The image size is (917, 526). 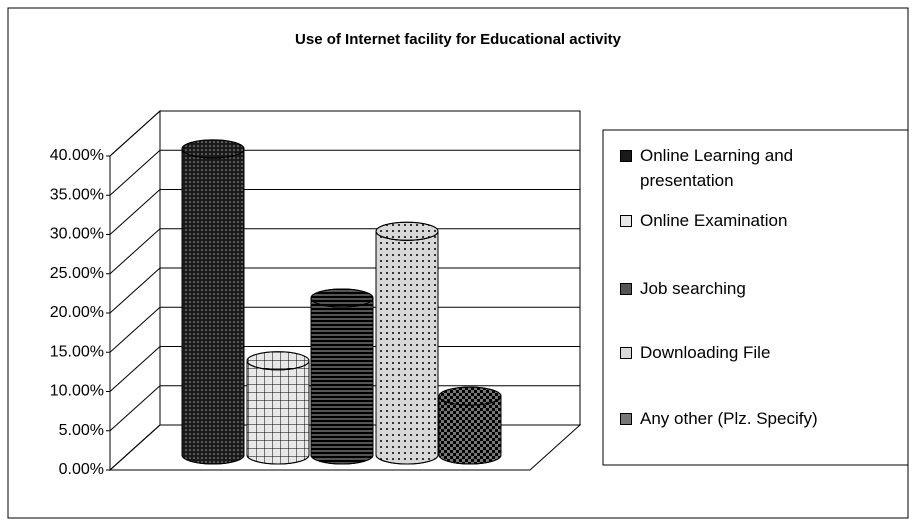 What do you see at coordinates (693, 288) in the screenshot?
I see `legend-label: Job searching` at bounding box center [693, 288].